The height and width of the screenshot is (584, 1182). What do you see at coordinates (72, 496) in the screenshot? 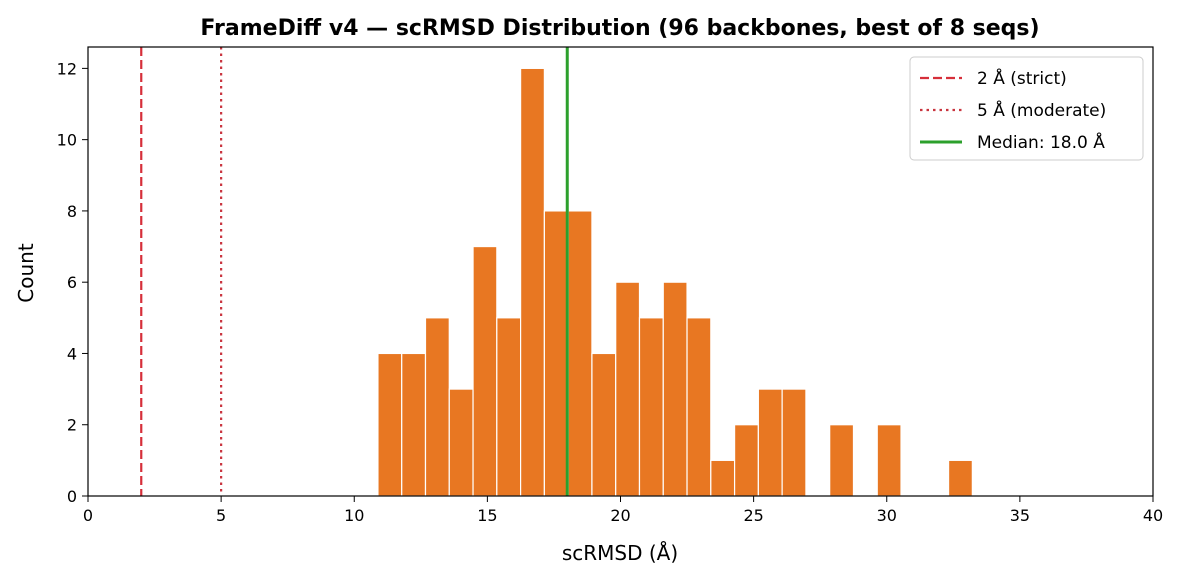
I see `y-tick-label: 0` at bounding box center [72, 496].